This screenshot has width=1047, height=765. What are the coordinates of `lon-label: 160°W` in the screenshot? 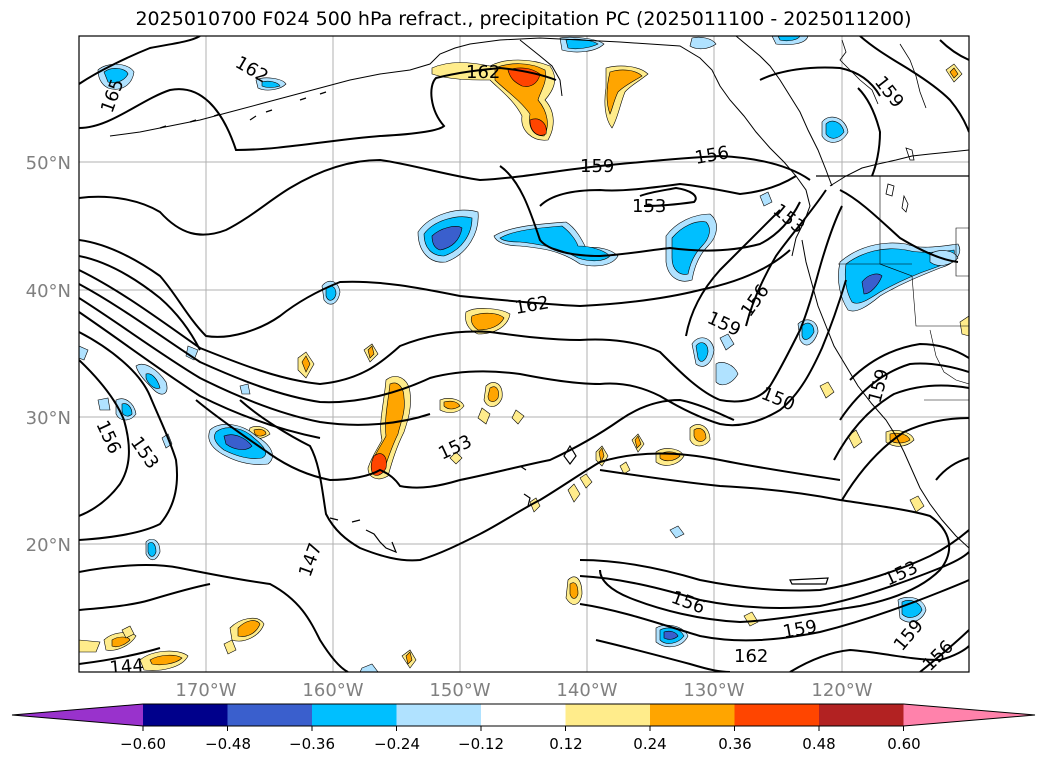 It's located at (332, 690).